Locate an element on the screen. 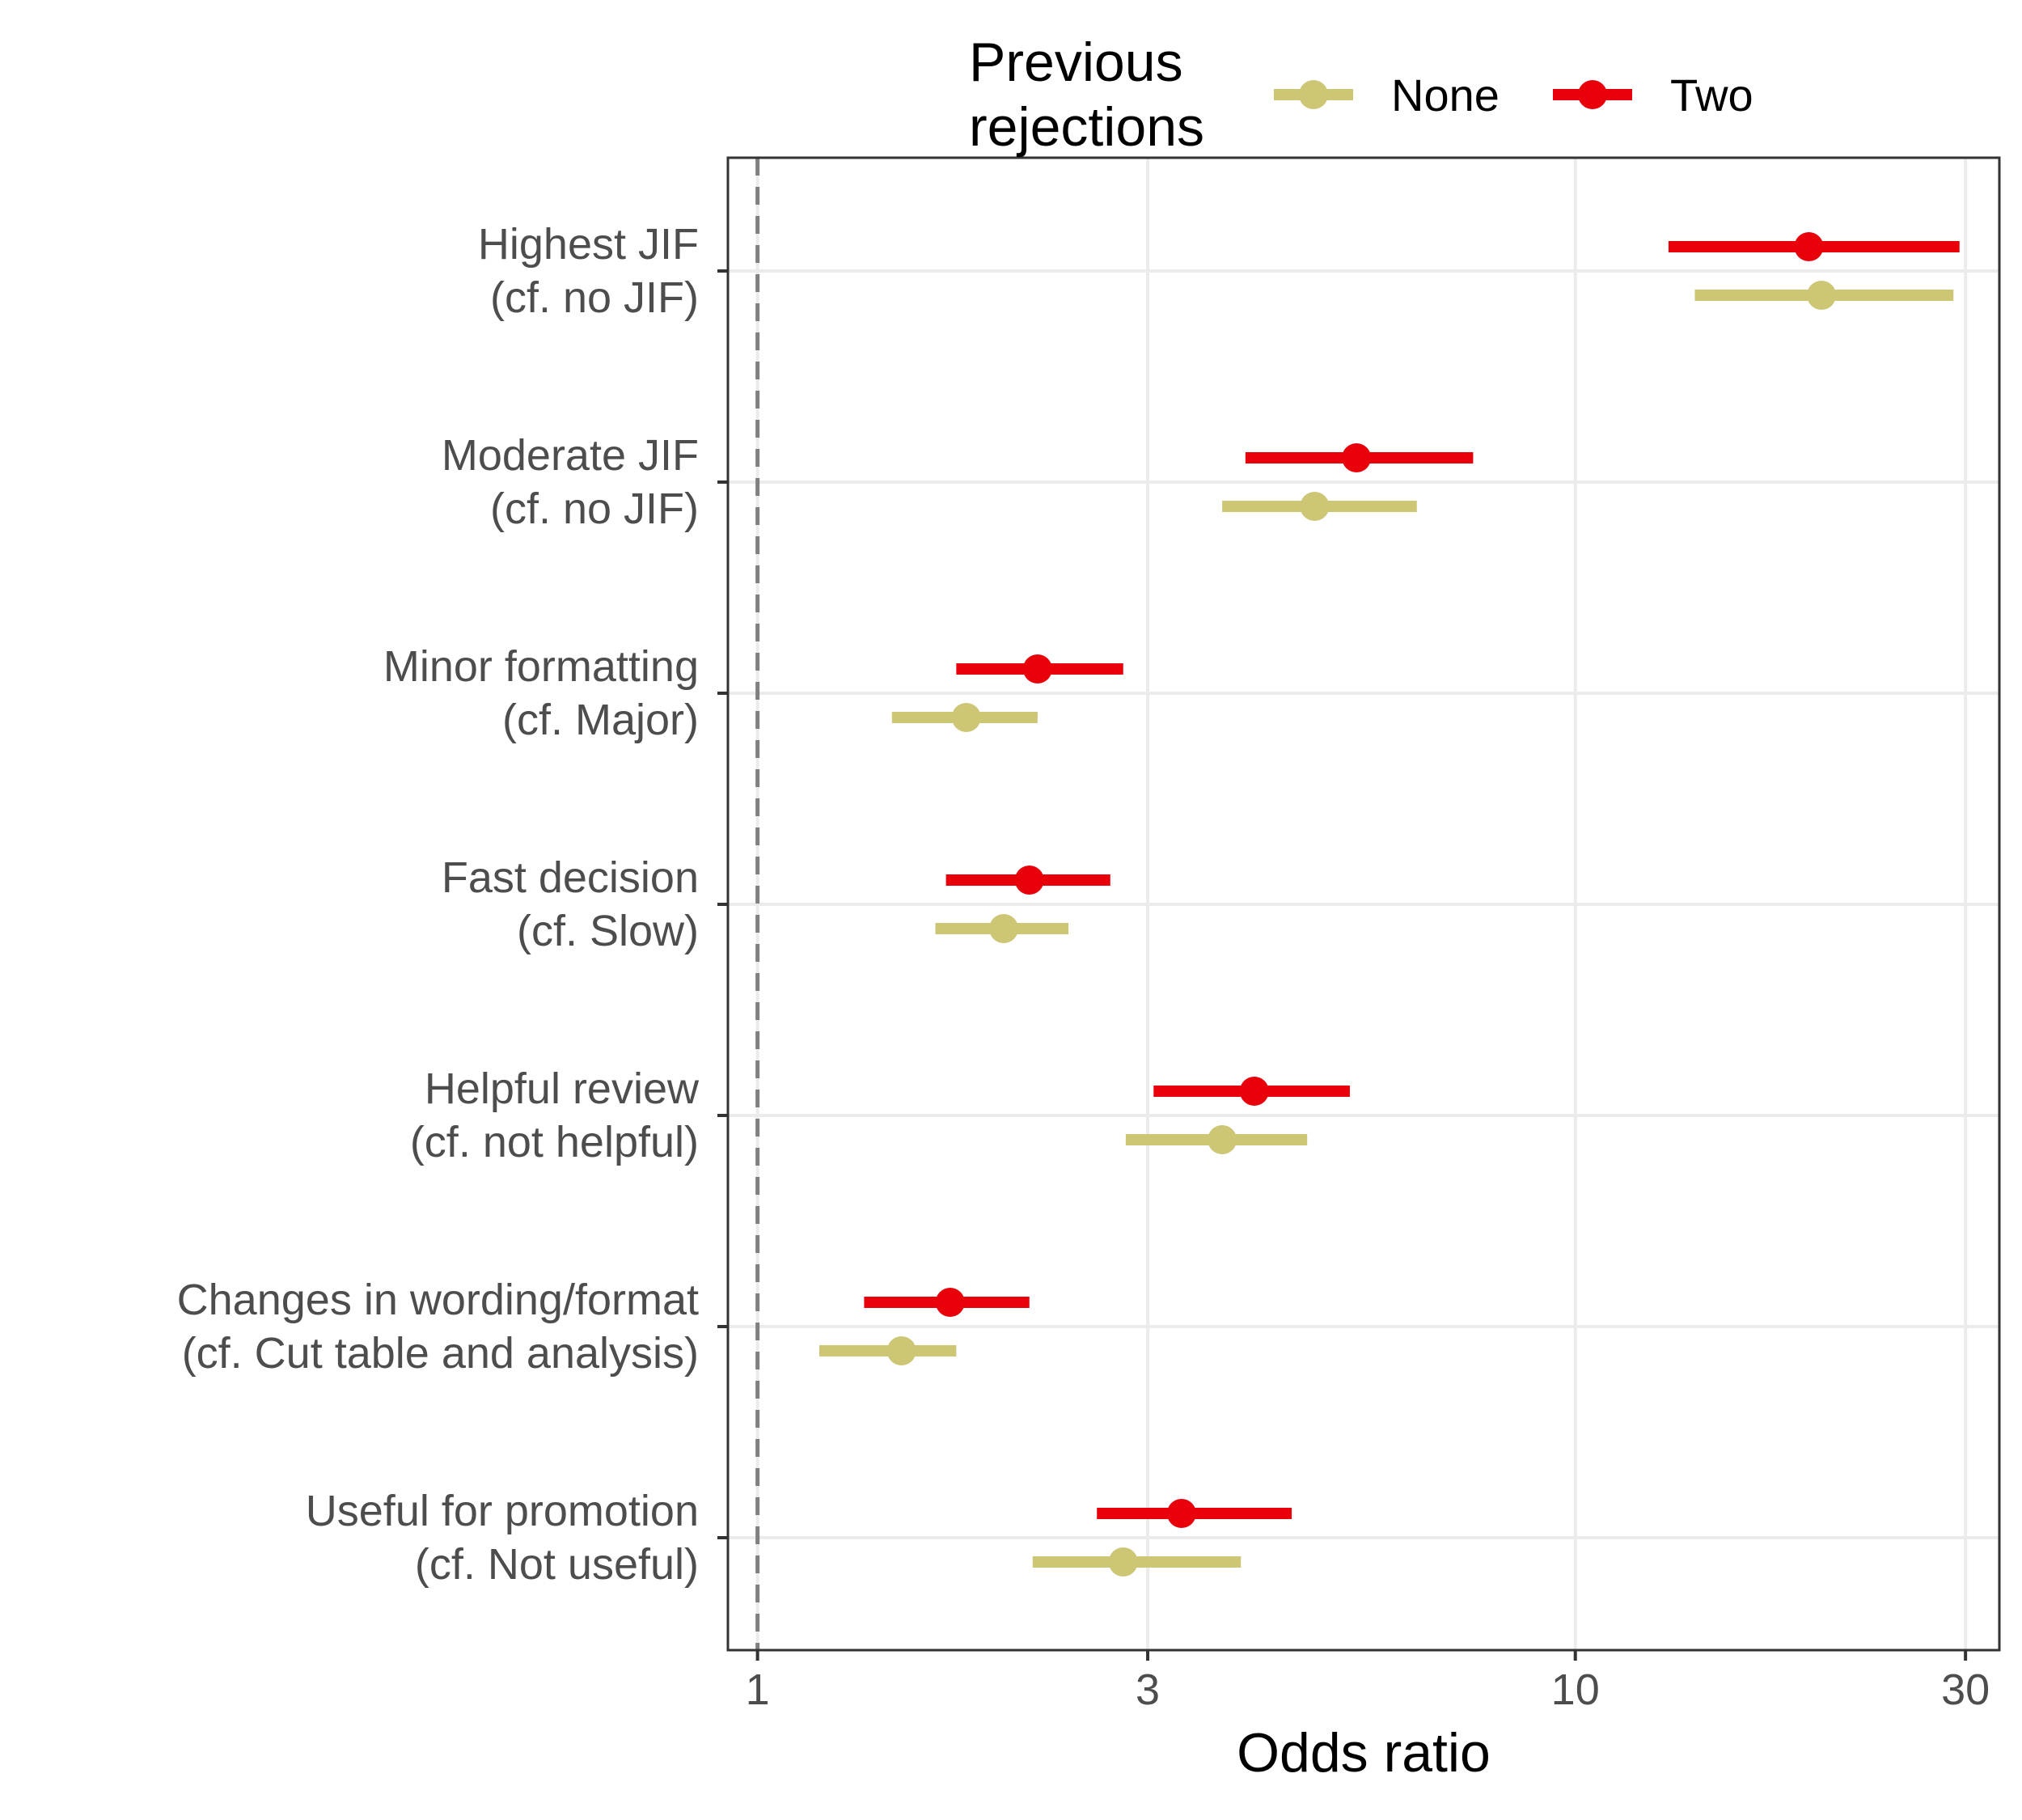 This screenshot has width=2022, height=1820. y-tick-label: Minor formatting is located at coordinates (541, 666).